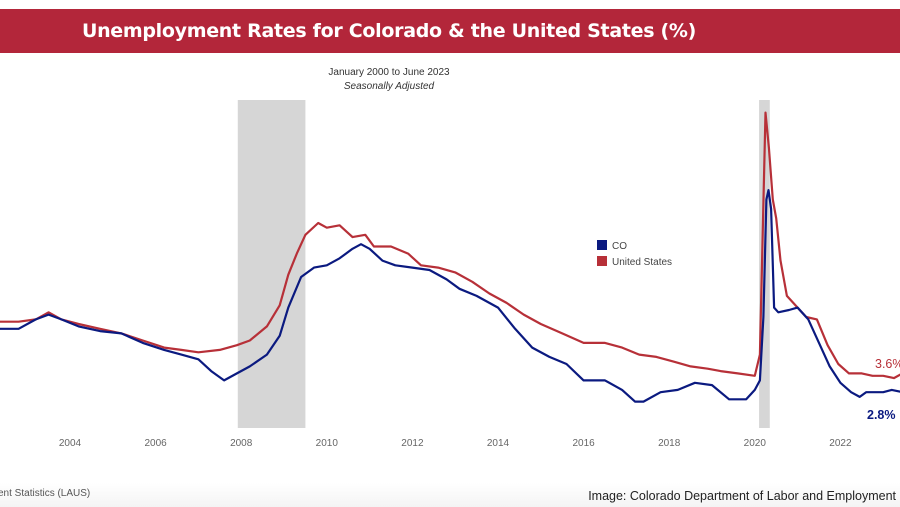 The width and height of the screenshot is (900, 507). I want to click on chart-subtitle: January 2000 to June 2023, so click(389, 72).